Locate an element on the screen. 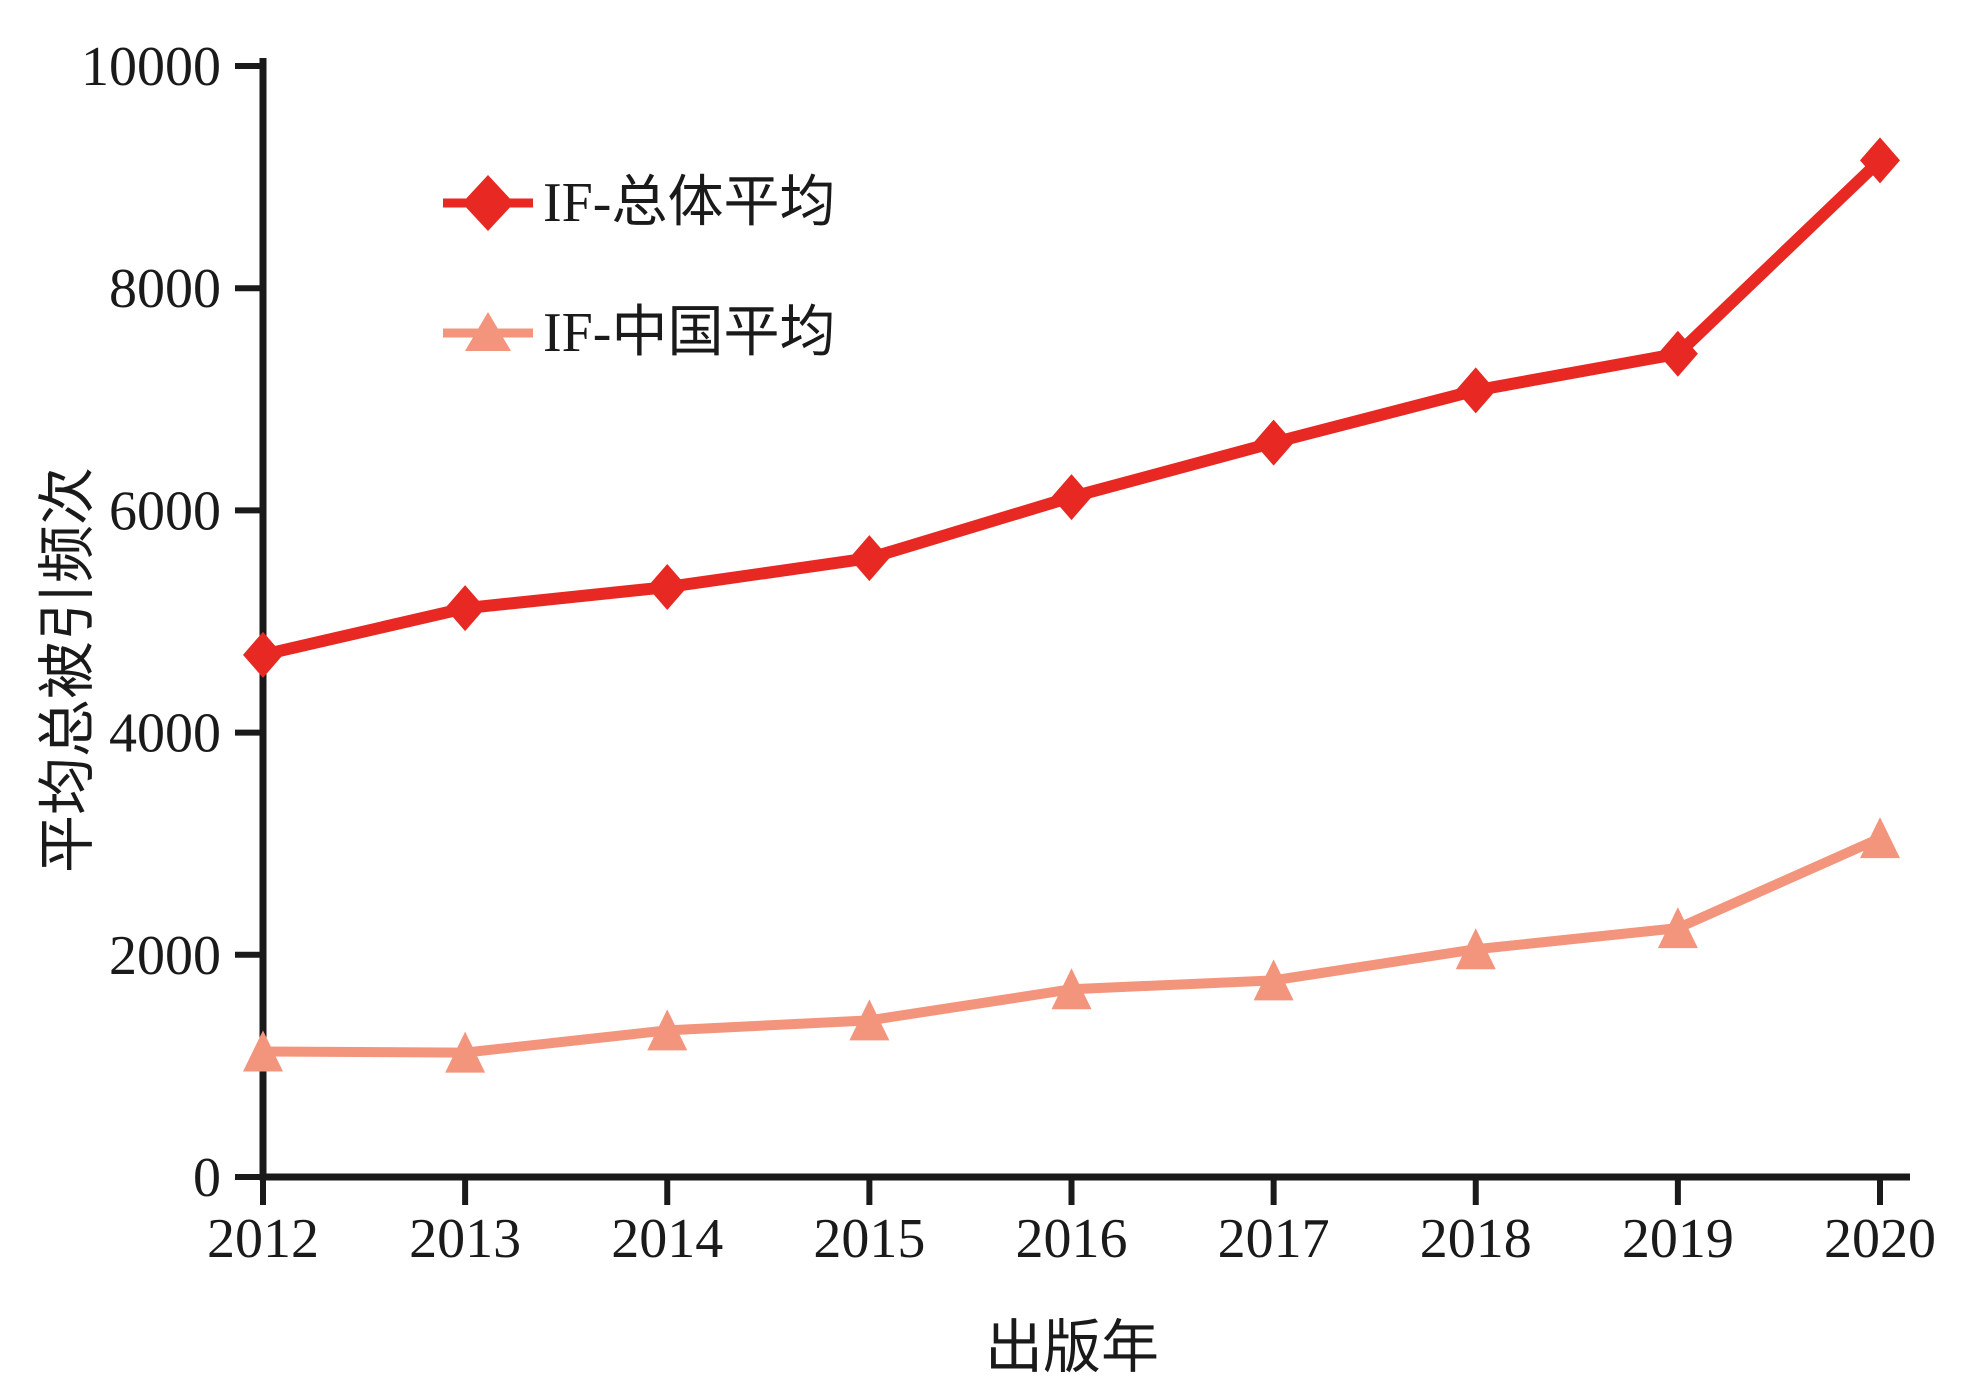 The image size is (1962, 1385). x-tick-label: 2013 is located at coordinates (465, 1239).